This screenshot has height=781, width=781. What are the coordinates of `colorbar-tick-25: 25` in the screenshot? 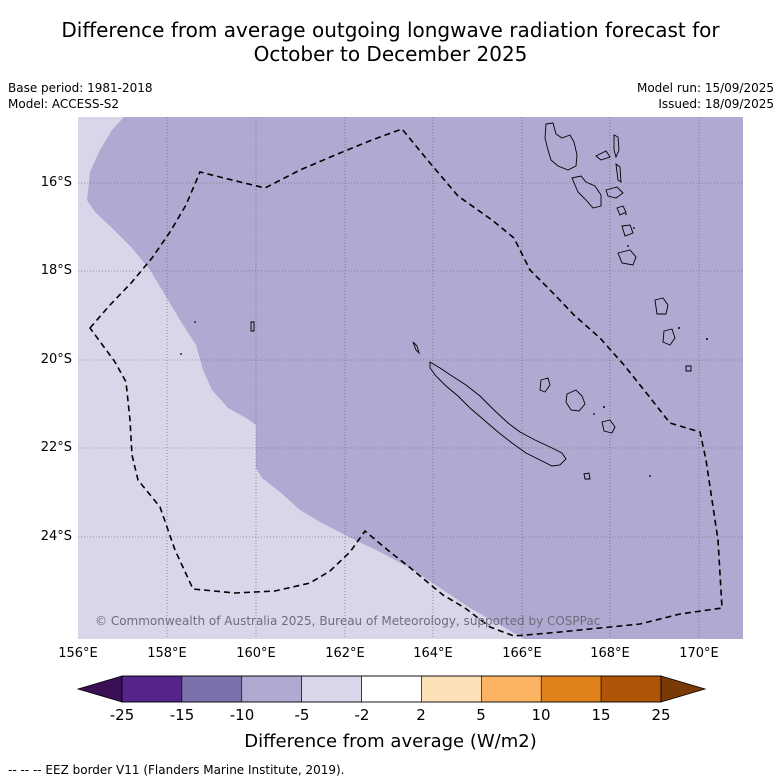 It's located at (661, 715).